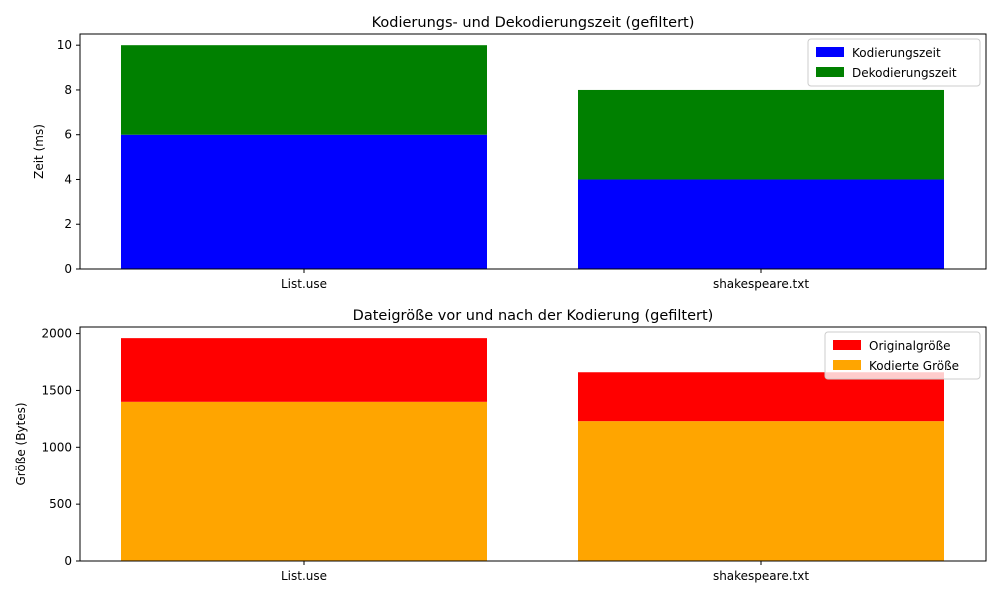 This screenshot has height=600, width=1000. What do you see at coordinates (830, 72) in the screenshot?
I see `legend-swatch-dekodierungszeit` at bounding box center [830, 72].